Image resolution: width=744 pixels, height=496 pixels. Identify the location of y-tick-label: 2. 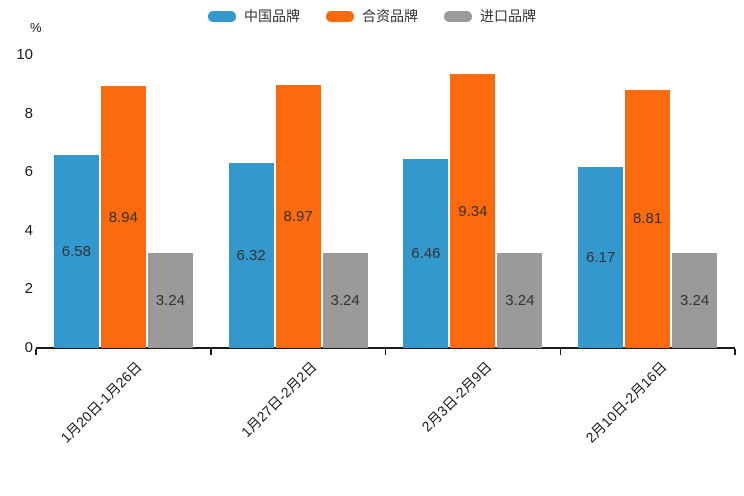
(28, 289).